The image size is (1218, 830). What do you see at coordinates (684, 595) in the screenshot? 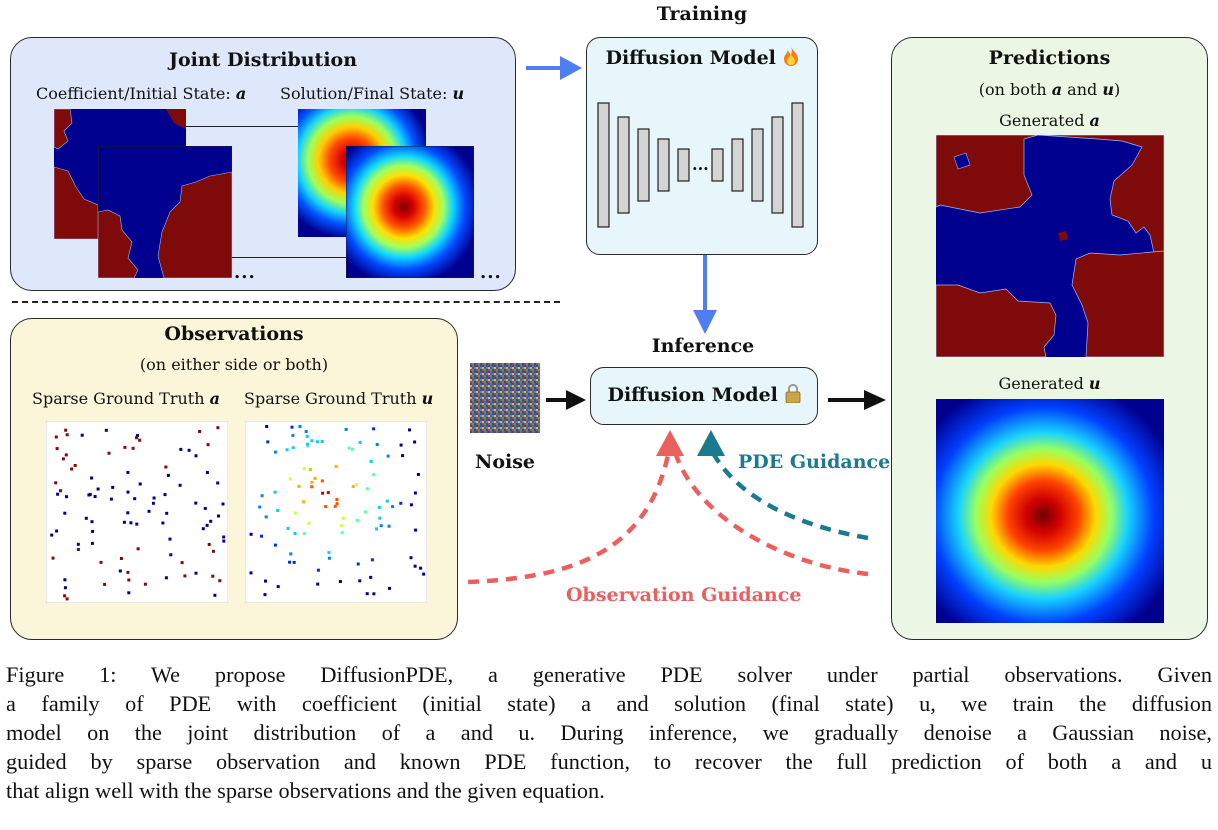
I see `observation-guidance-label: Observation Guidance` at bounding box center [684, 595].